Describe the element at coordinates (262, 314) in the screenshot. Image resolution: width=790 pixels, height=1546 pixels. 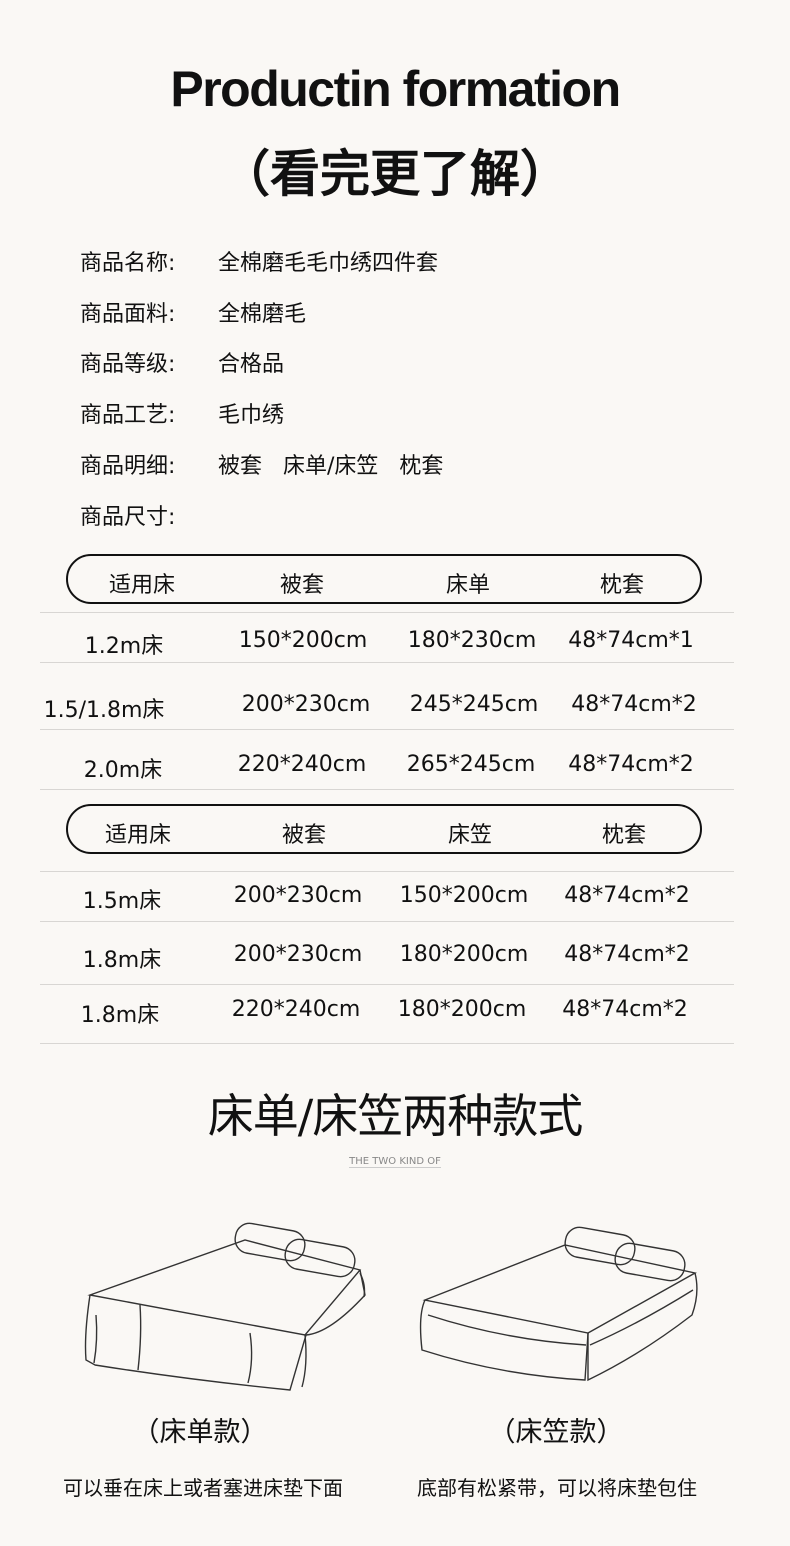
I see `info-value: 全棉磨毛` at that location.